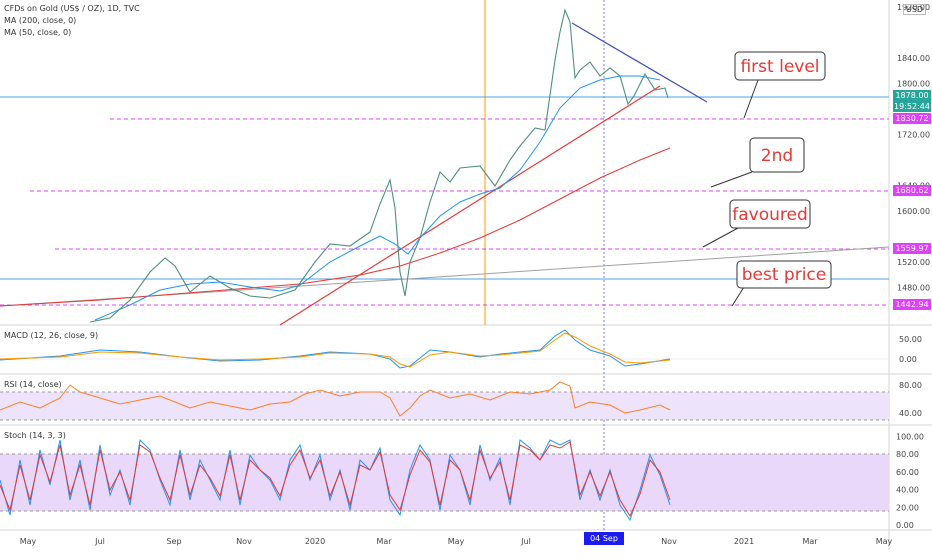 This screenshot has height=558, width=932. I want to click on macd-tick-label: 50.00, so click(910, 339).